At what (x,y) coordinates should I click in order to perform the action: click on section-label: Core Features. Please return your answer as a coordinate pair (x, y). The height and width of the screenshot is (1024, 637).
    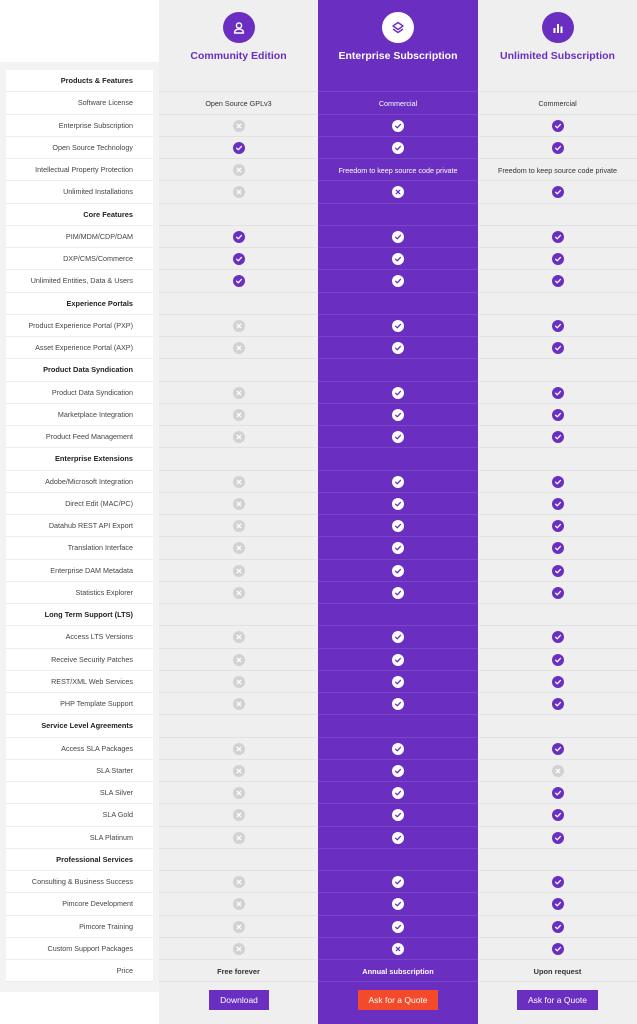
    Looking at the image, I should click on (79, 214).